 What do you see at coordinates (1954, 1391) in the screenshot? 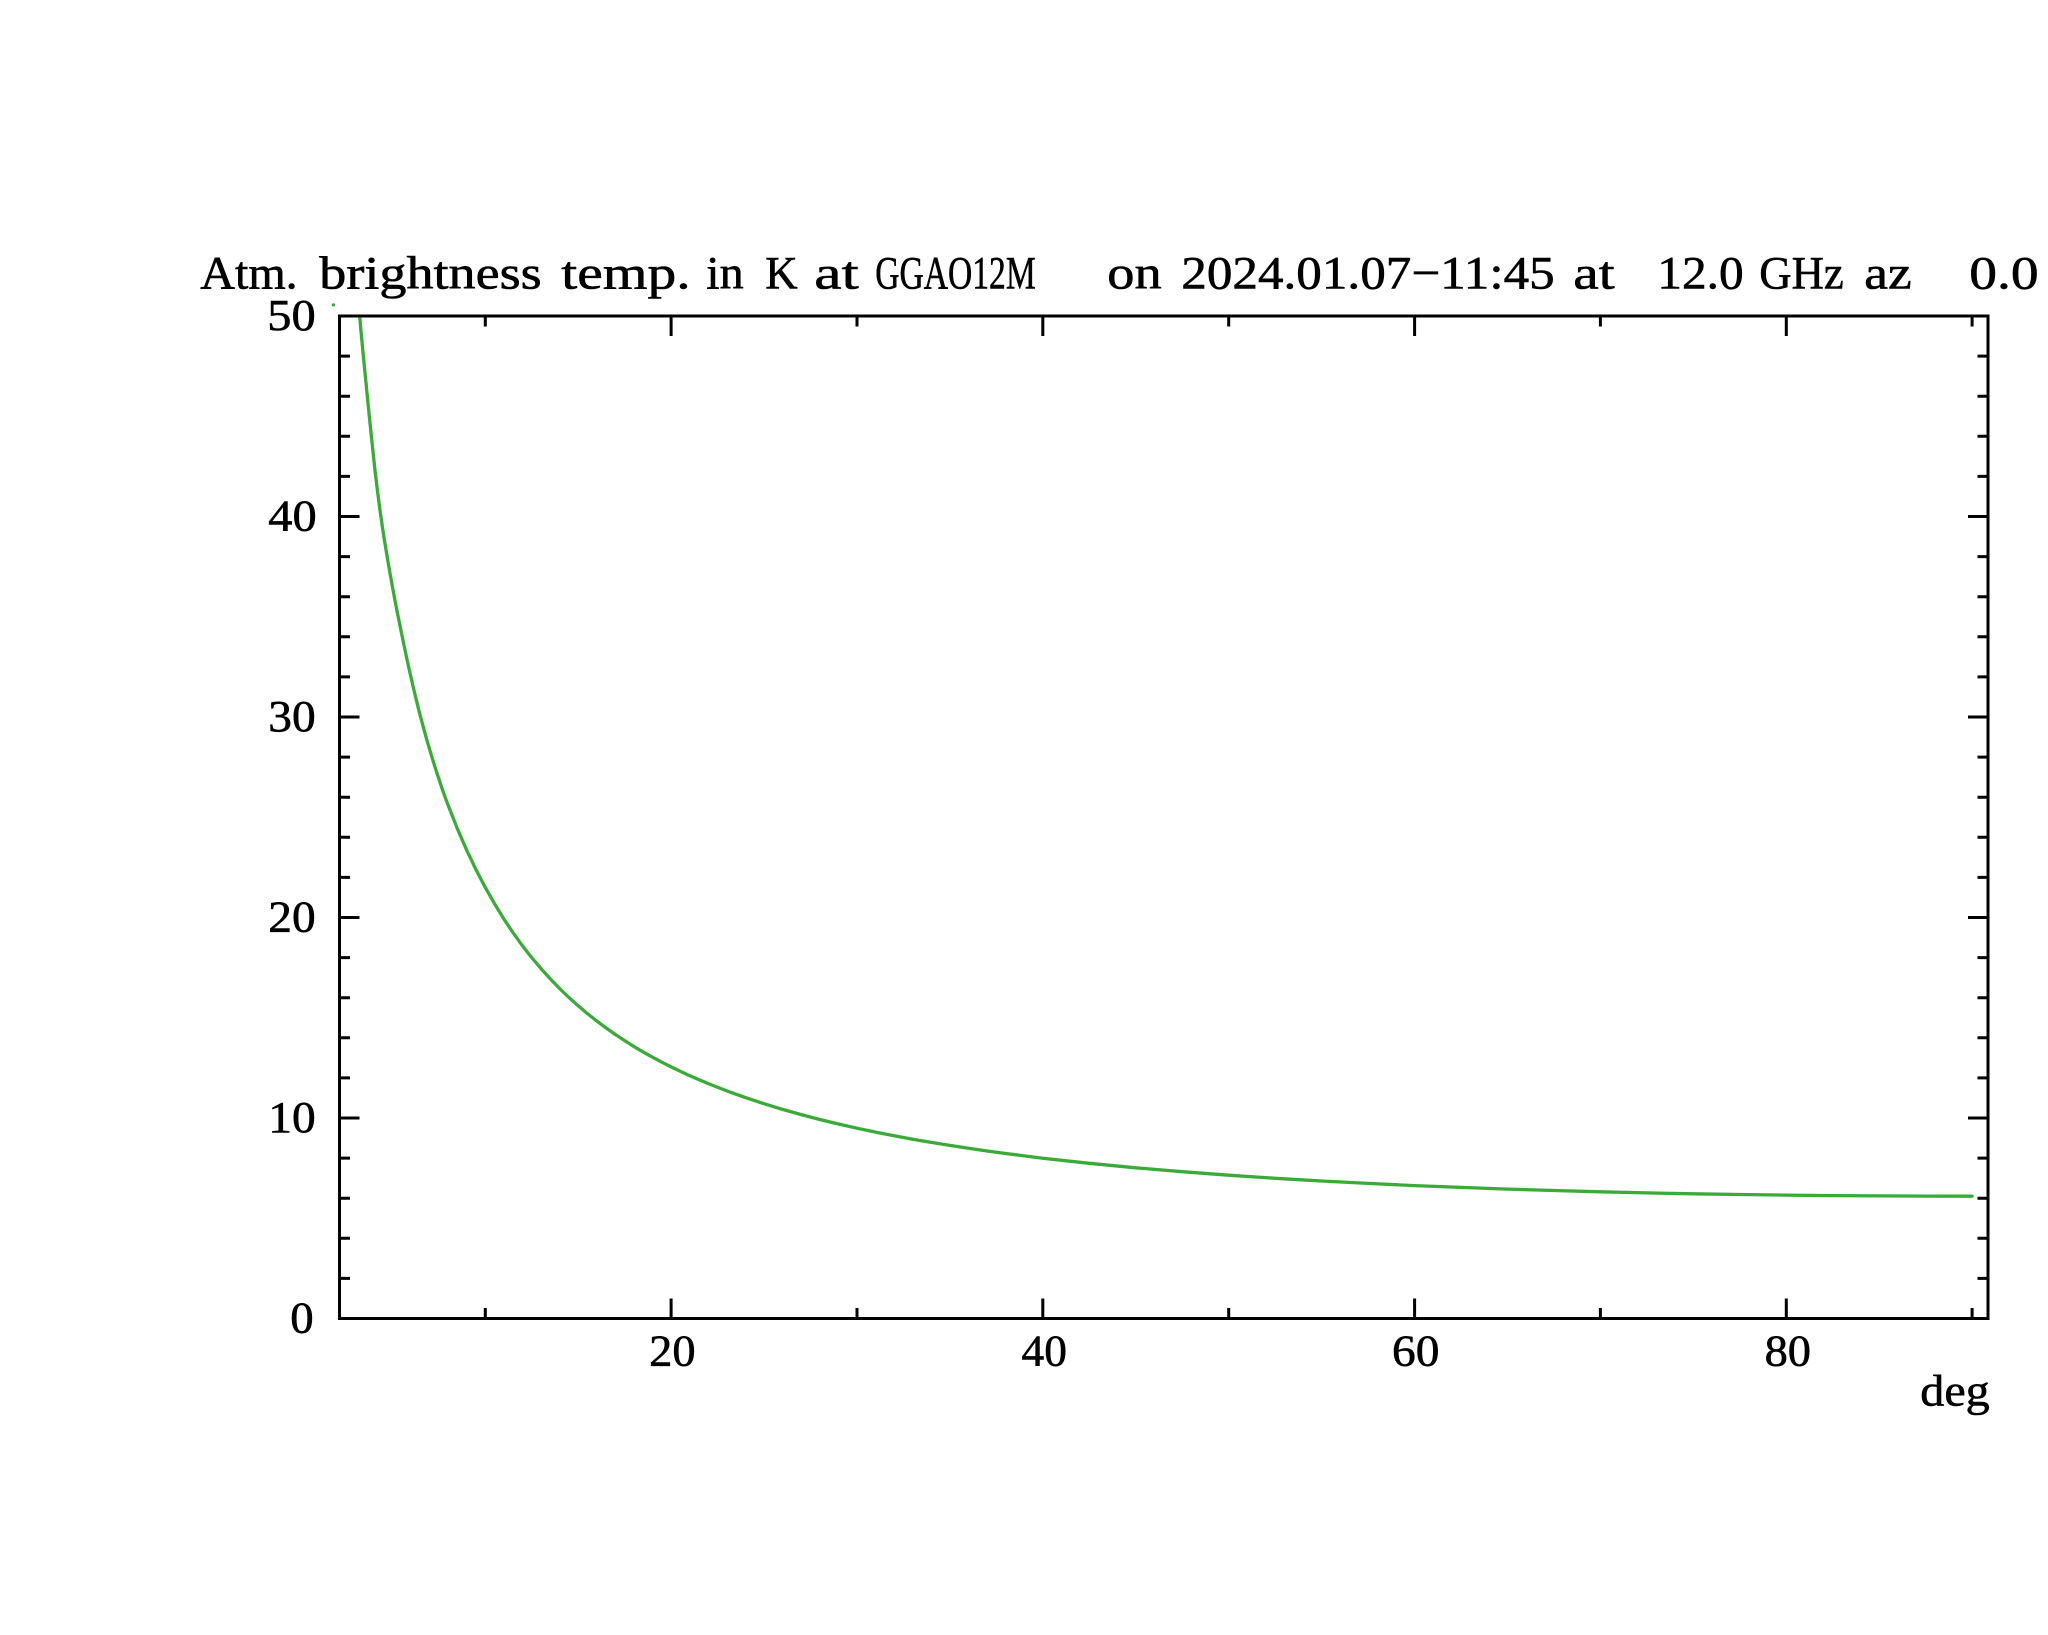
I see `svg-text: deg` at bounding box center [1954, 1391].